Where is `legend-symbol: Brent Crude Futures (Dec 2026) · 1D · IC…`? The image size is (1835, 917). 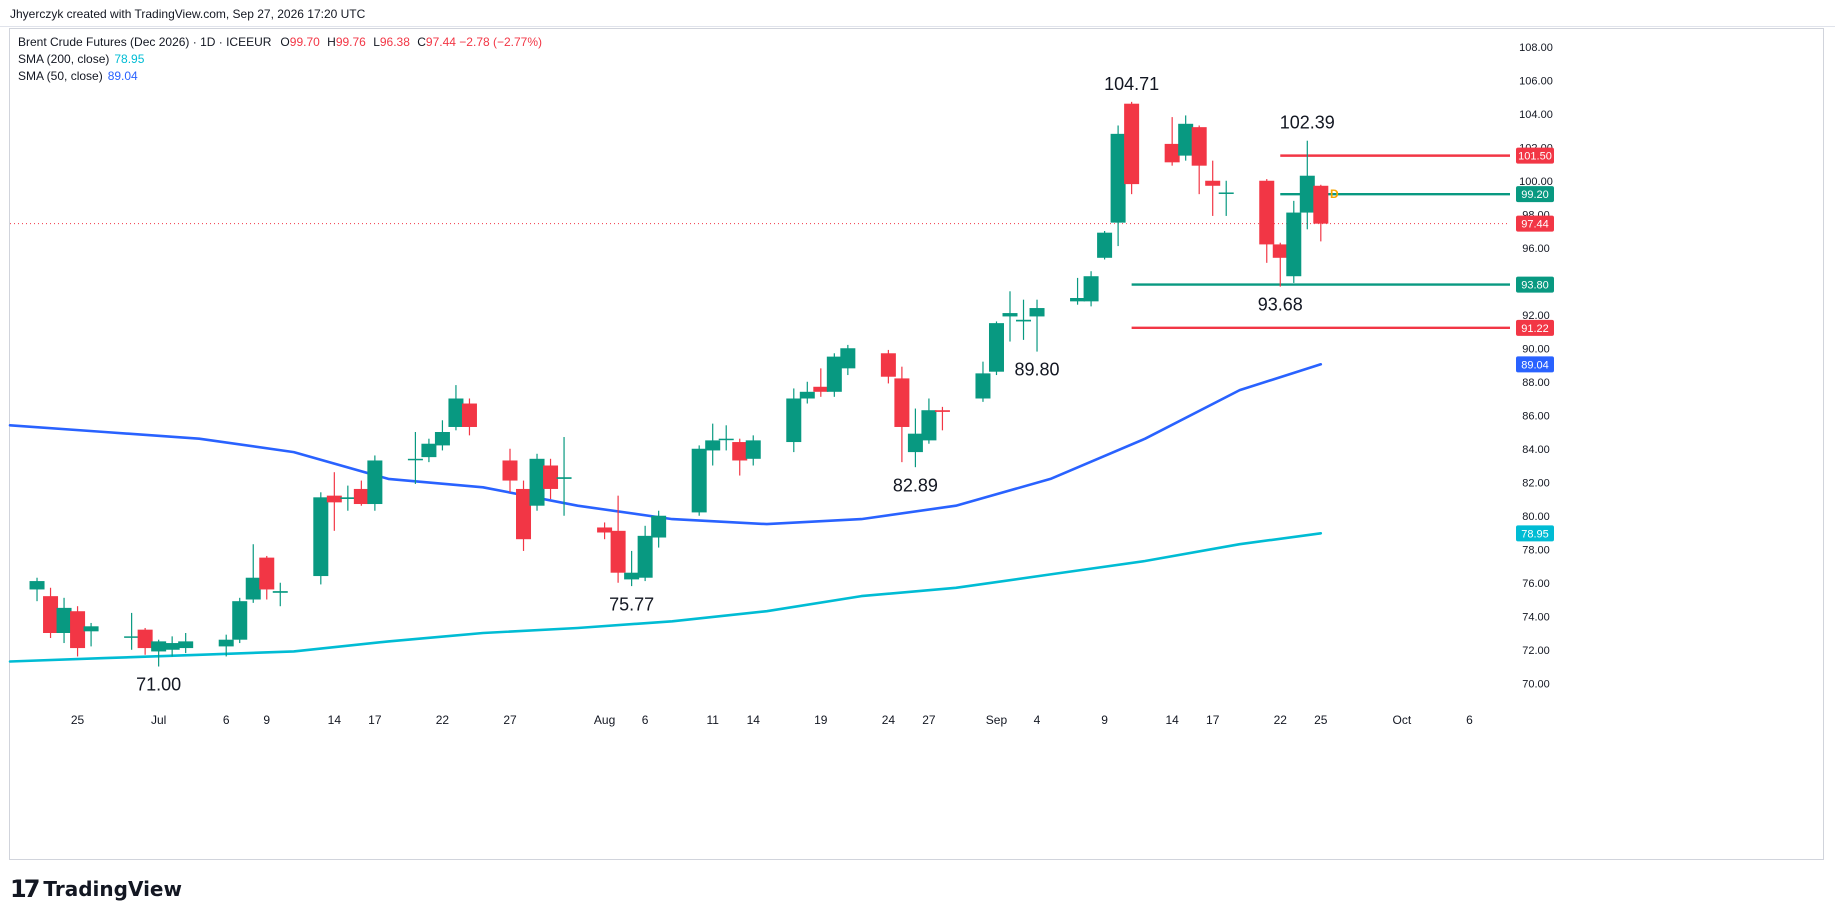 legend-symbol: Brent Crude Futures (Dec 2026) · 1D · IC… is located at coordinates (145, 42).